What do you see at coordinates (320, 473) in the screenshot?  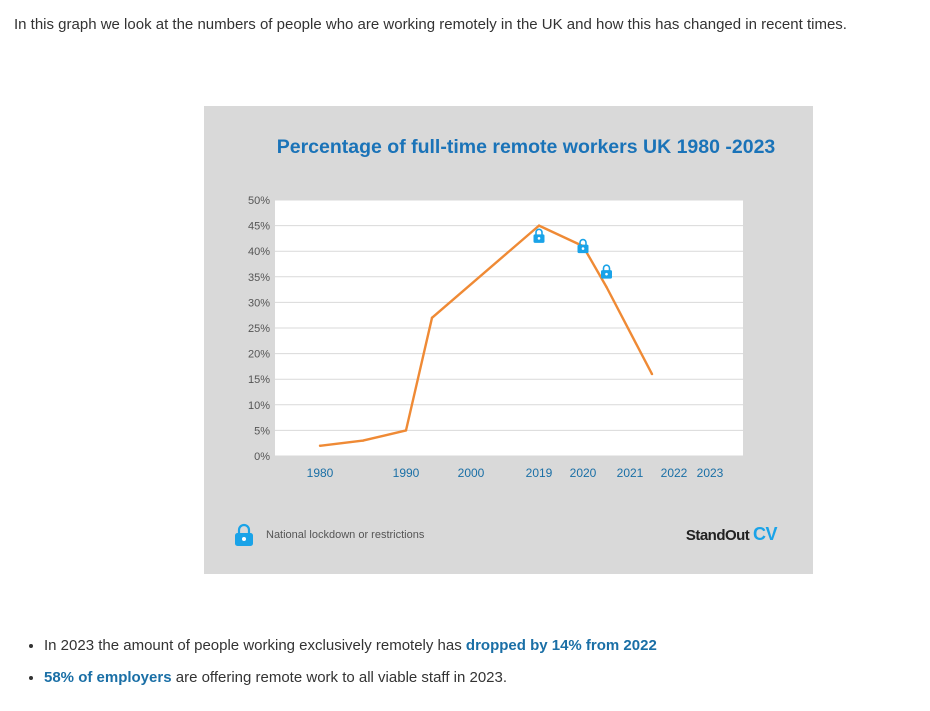 I see `x-tick-label: 1980` at bounding box center [320, 473].